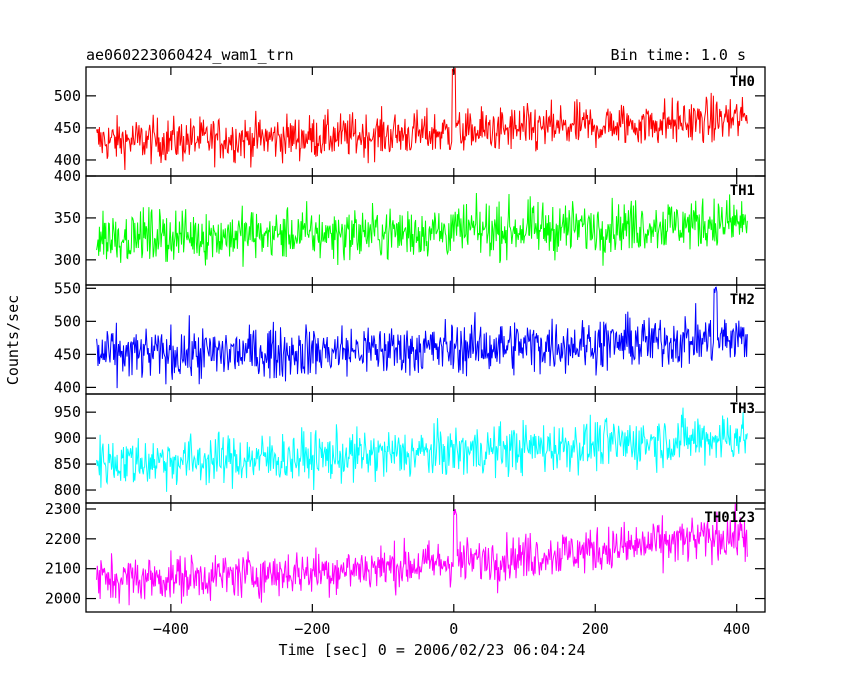 Image resolution: width=850 pixels, height=680 pixels. What do you see at coordinates (67, 464) in the screenshot?
I see `y-tick-label: 850` at bounding box center [67, 464].